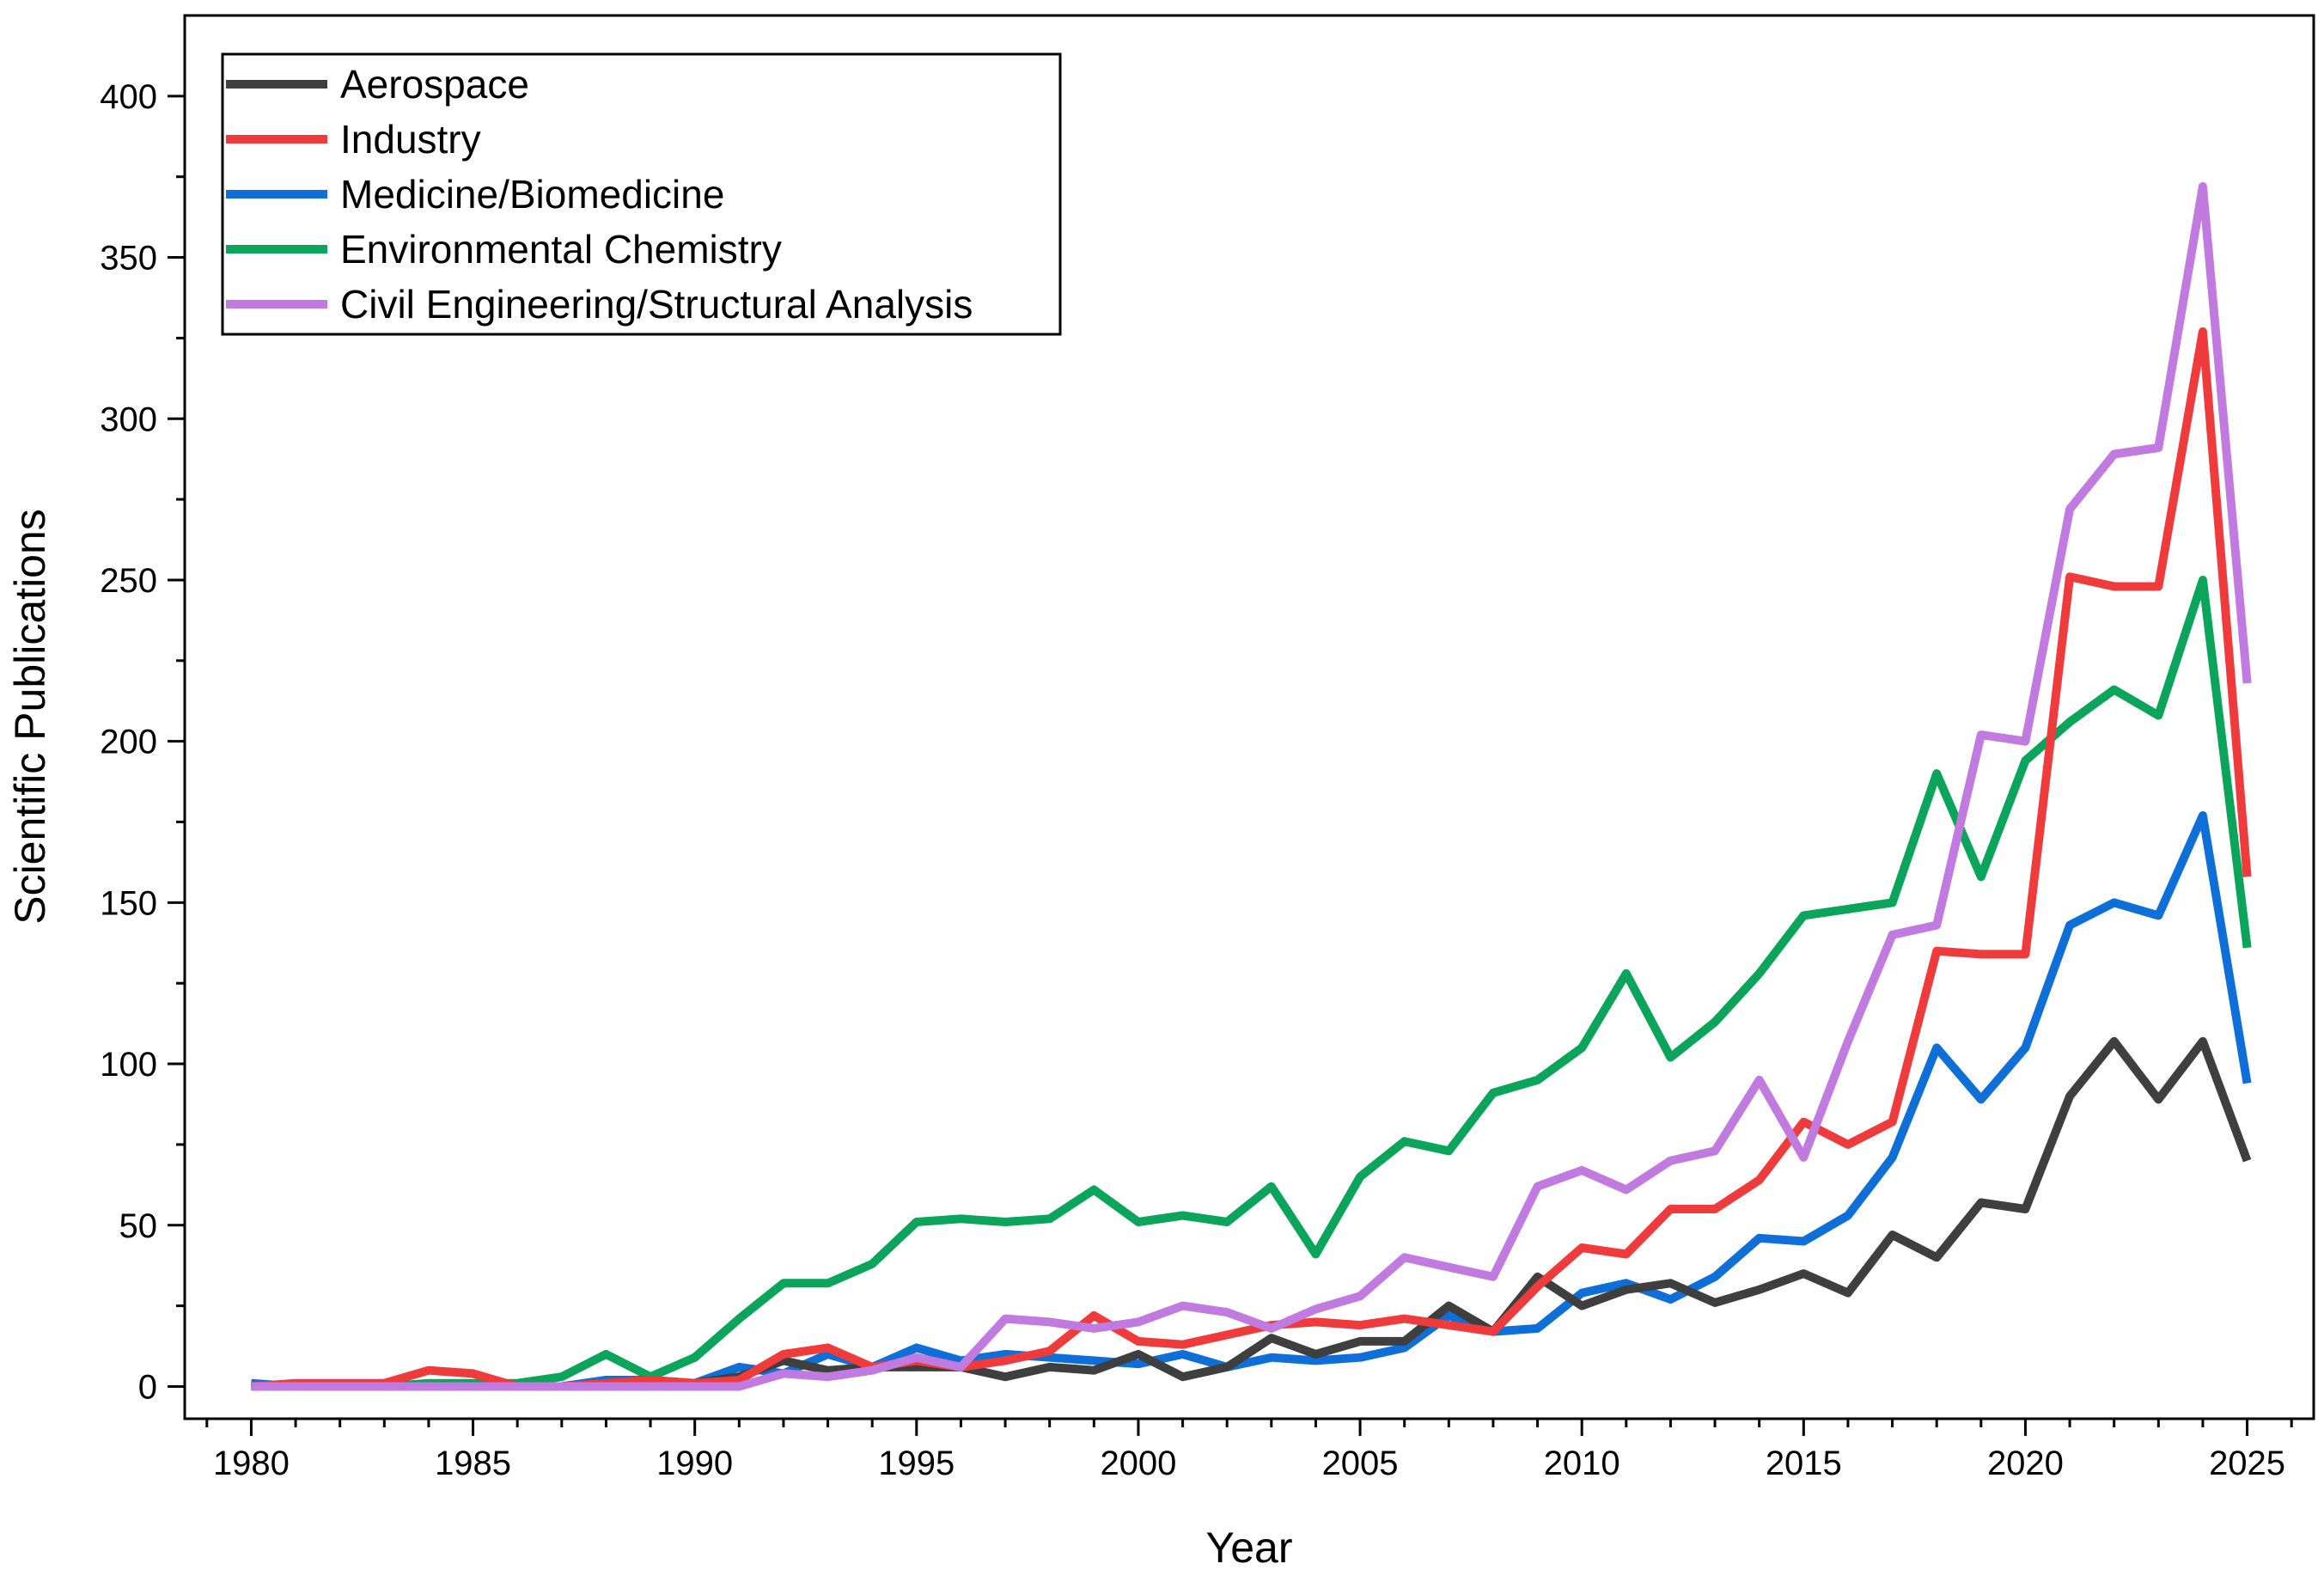 The image size is (2324, 1576). Describe the element at coordinates (128, 1065) in the screenshot. I see `y-tick-label: 100` at that location.